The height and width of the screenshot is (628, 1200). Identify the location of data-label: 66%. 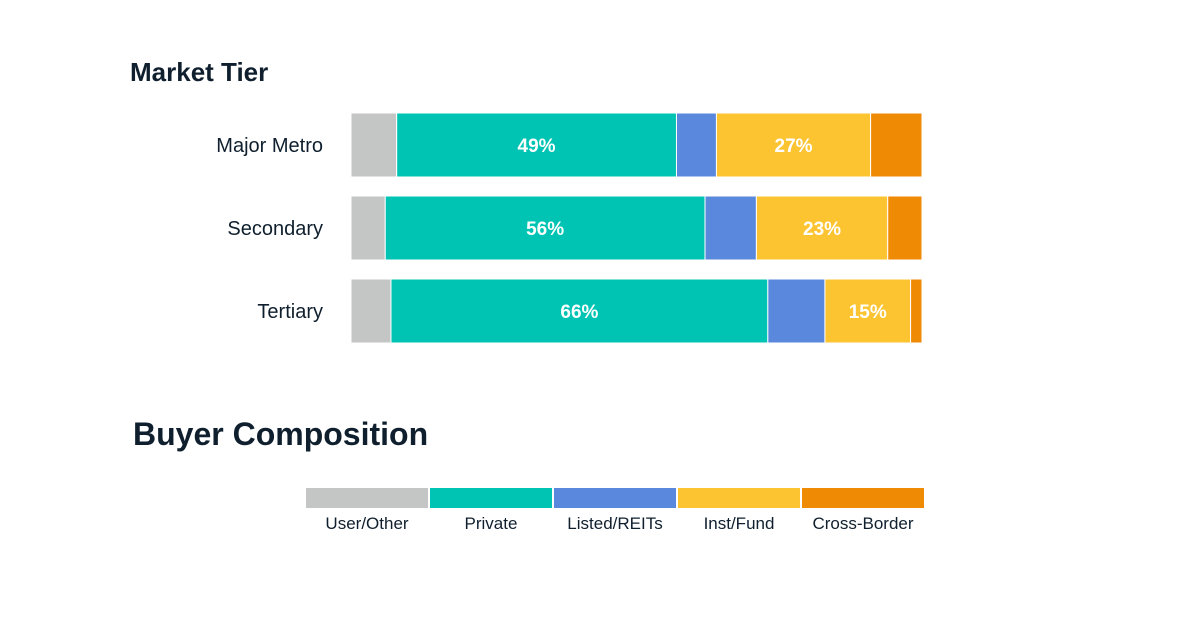
(579, 312).